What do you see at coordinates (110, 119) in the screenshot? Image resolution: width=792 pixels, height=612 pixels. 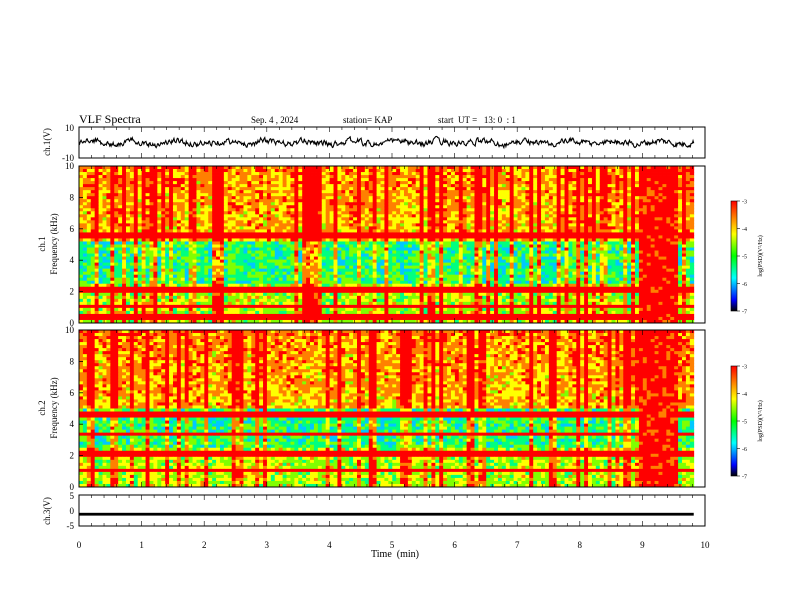 I see `figure-title: VLF Spectra` at bounding box center [110, 119].